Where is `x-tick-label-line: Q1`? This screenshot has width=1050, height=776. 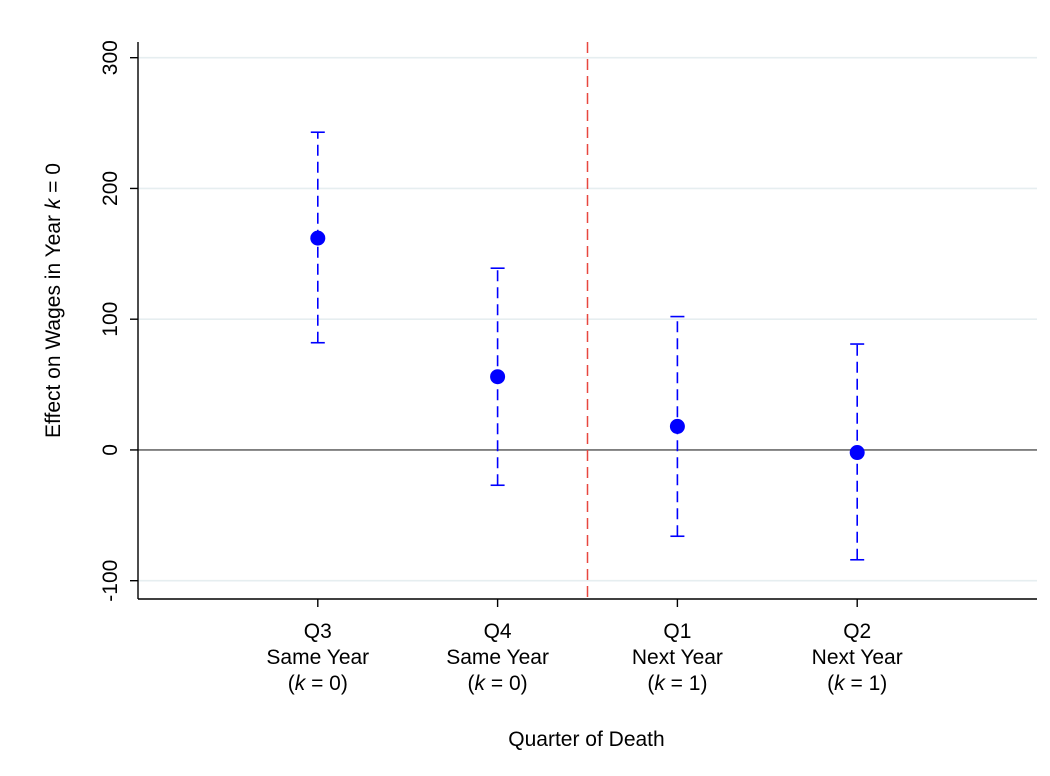 x-tick-label-line: Q1 is located at coordinates (677, 631).